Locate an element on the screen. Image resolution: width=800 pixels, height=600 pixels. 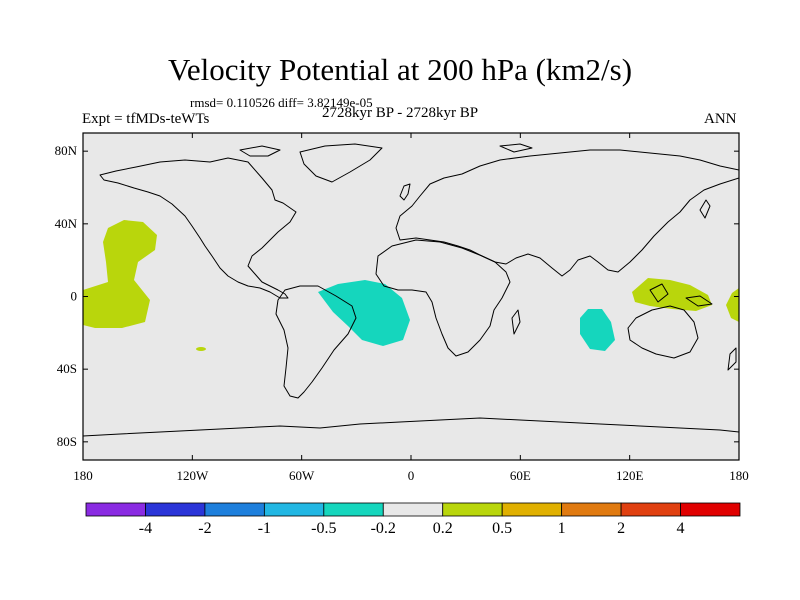
coastline-eurasia is located at coordinates (567, 213).